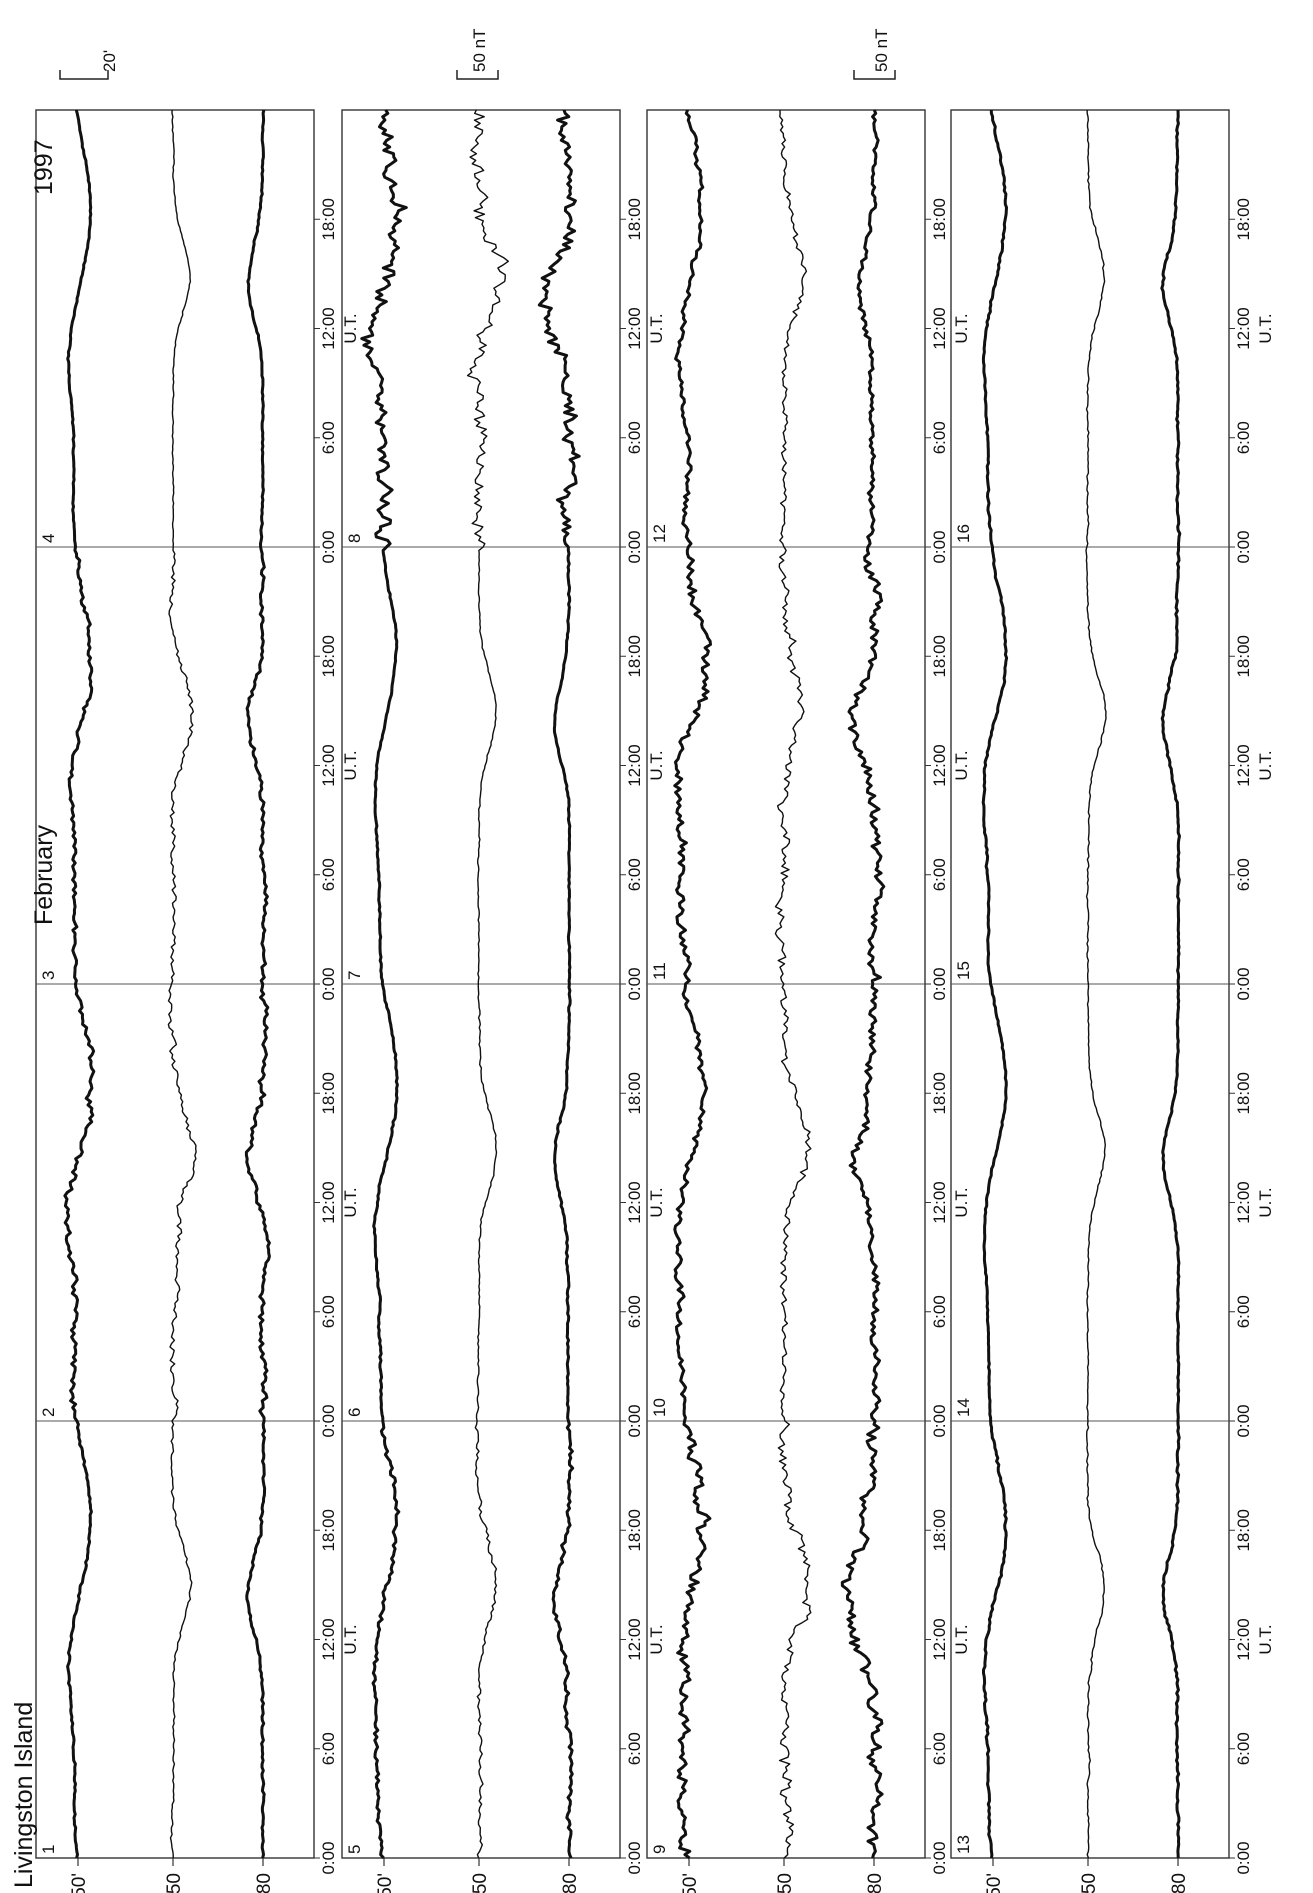 This screenshot has height=1893, width=1313. What do you see at coordinates (963, 970) in the screenshot?
I see `day-number-label: 15` at bounding box center [963, 970].